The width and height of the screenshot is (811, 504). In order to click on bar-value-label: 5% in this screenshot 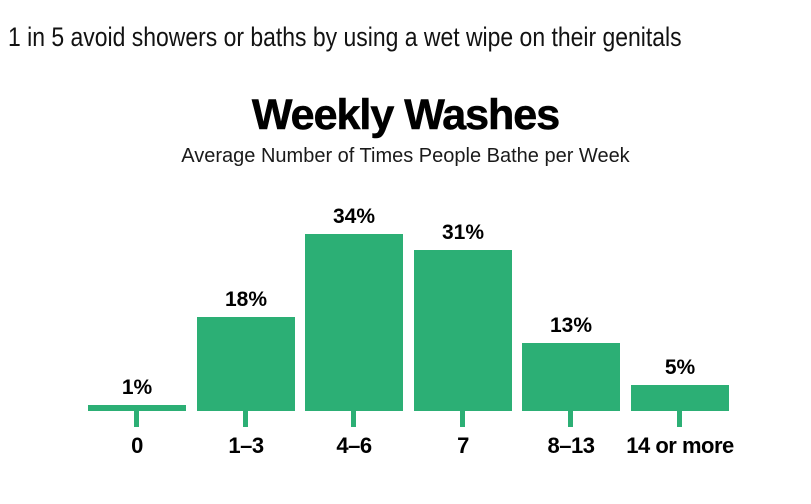, I will do `click(680, 367)`.